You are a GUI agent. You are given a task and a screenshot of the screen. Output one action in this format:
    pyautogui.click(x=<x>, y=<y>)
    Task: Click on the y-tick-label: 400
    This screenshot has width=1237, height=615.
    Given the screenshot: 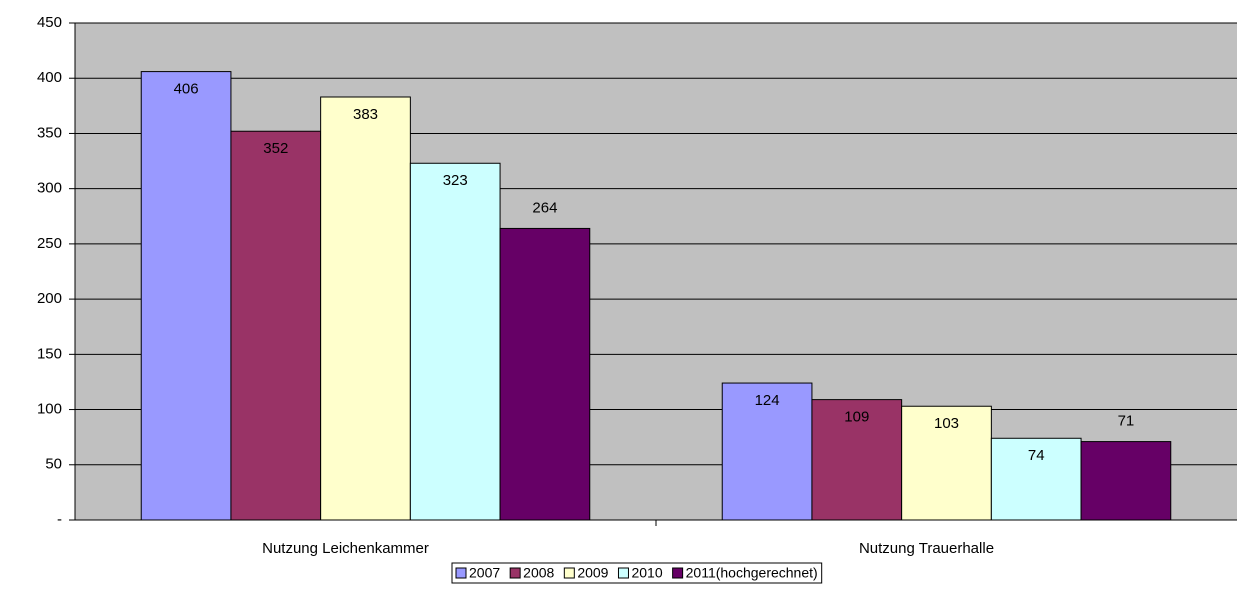 What is the action you would take?
    pyautogui.click(x=49, y=77)
    